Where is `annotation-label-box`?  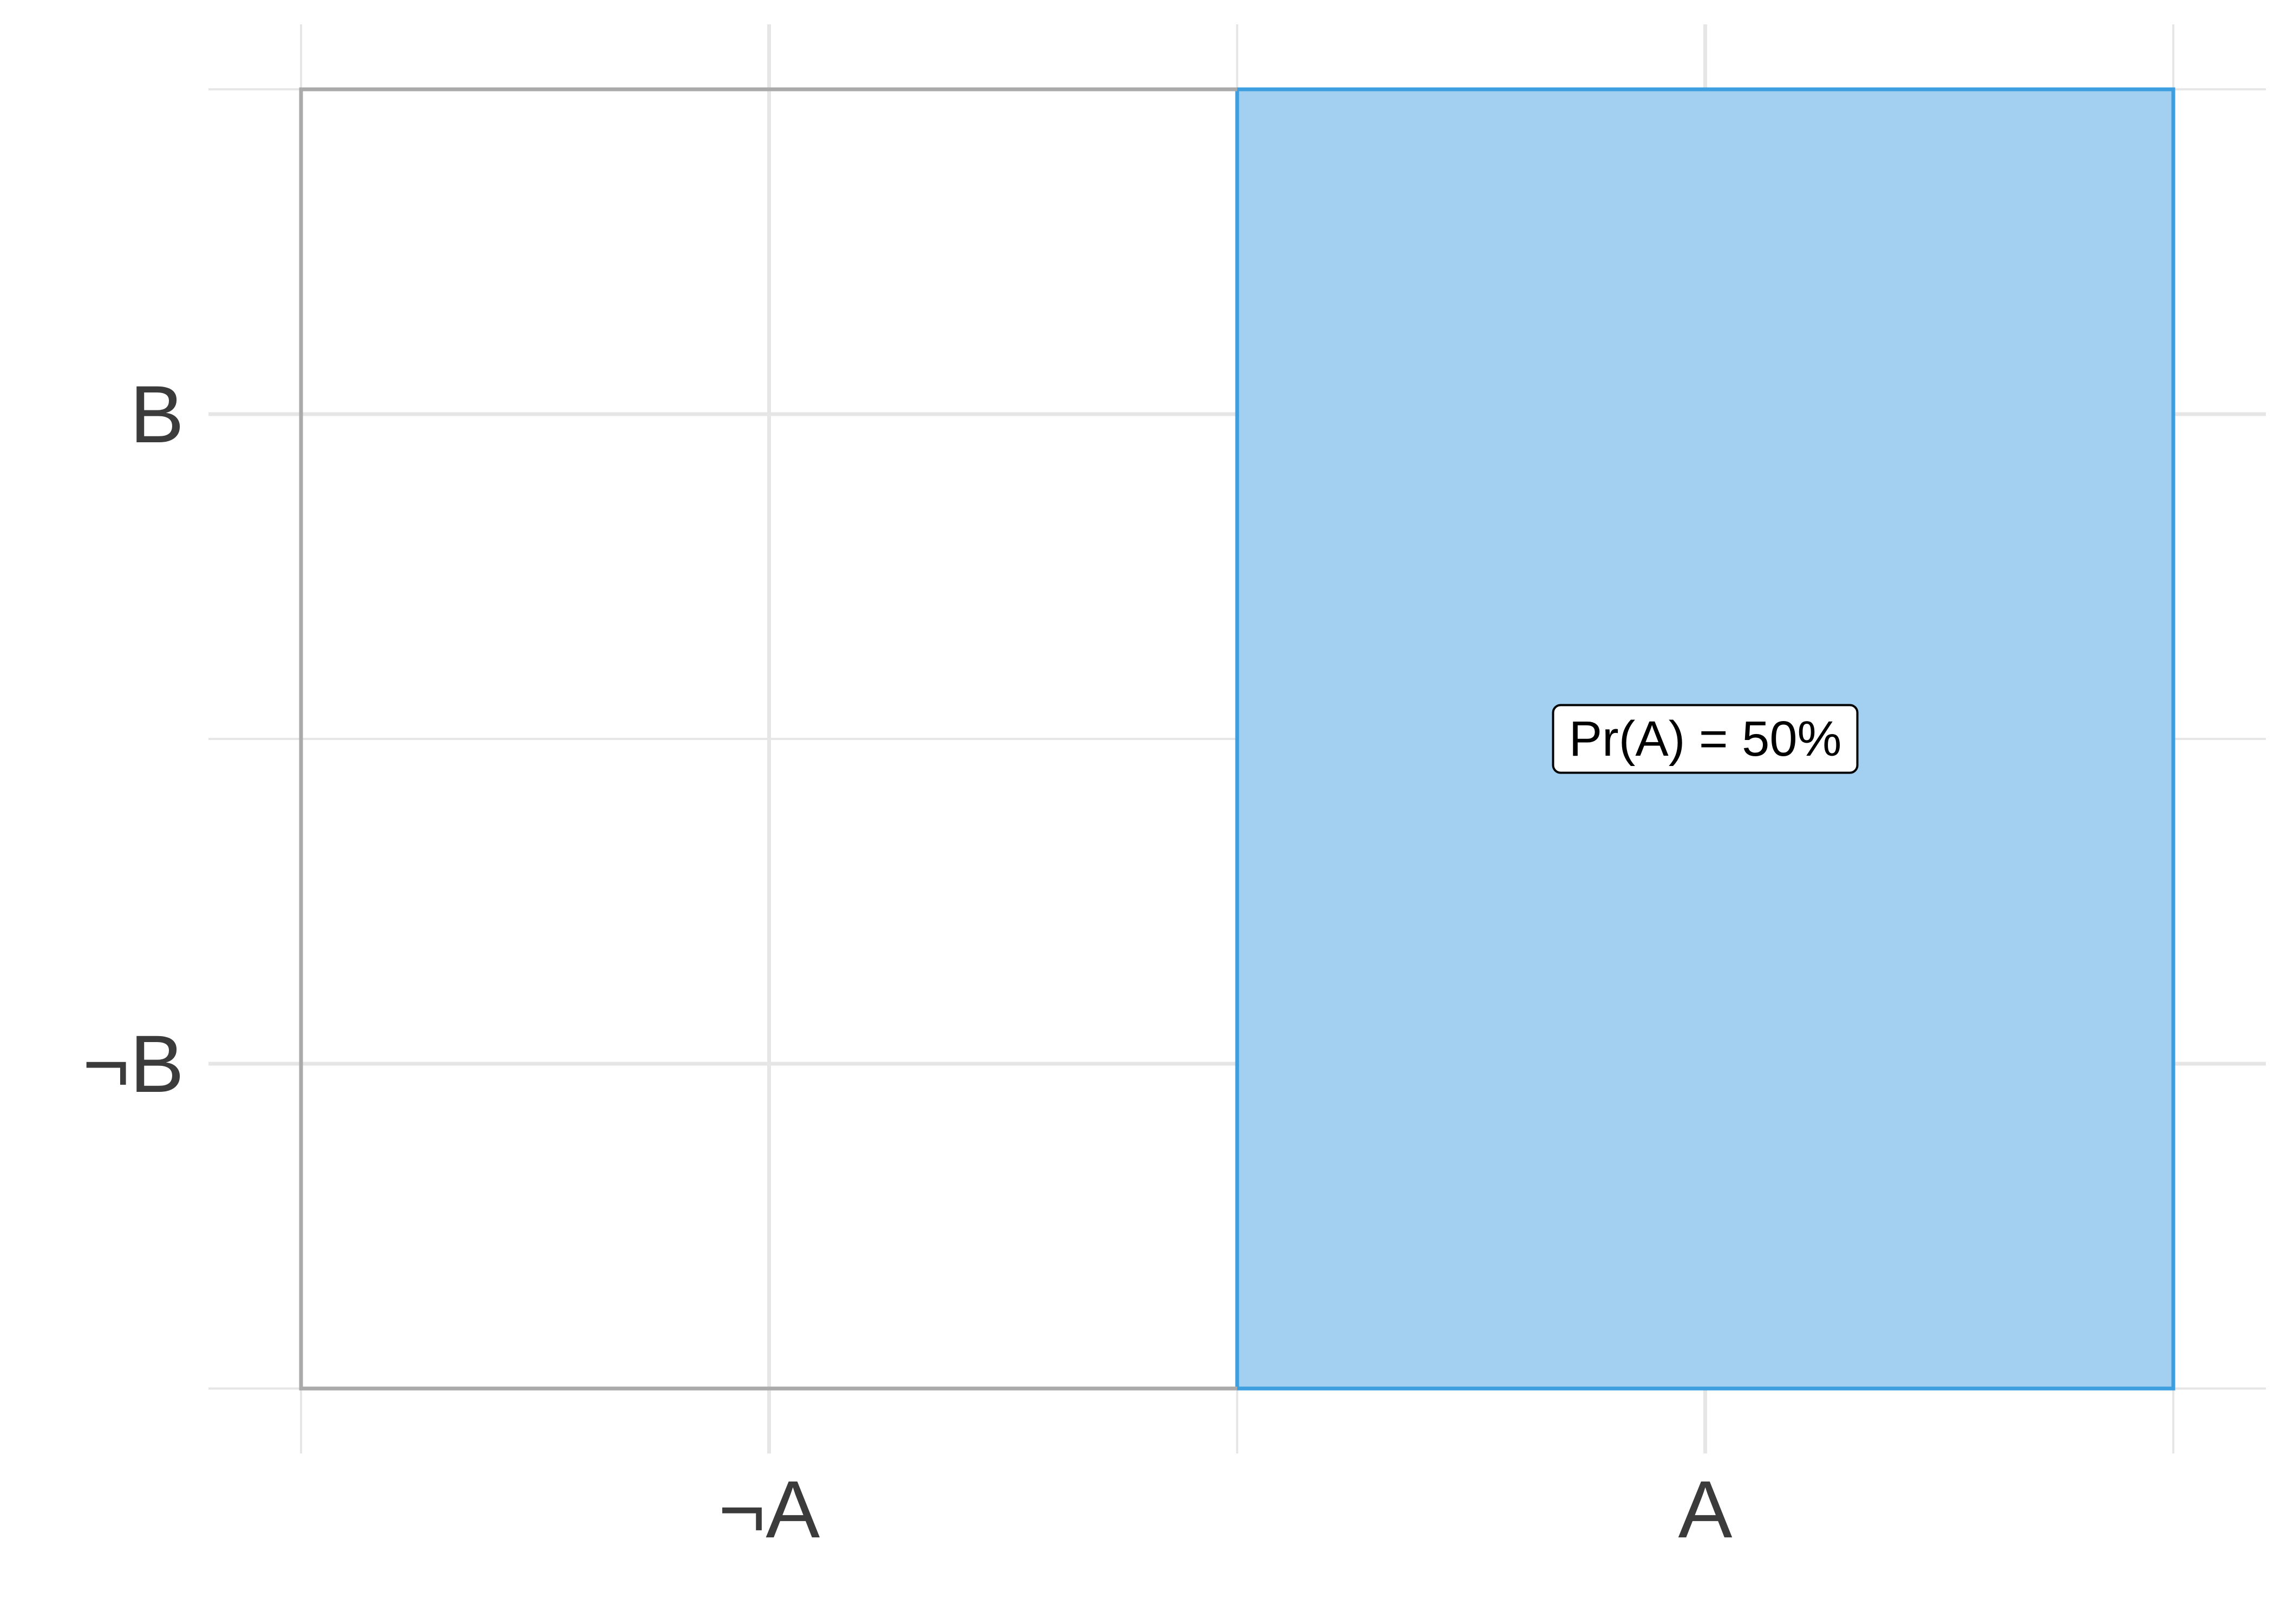
annotation-label-box is located at coordinates (1706, 739).